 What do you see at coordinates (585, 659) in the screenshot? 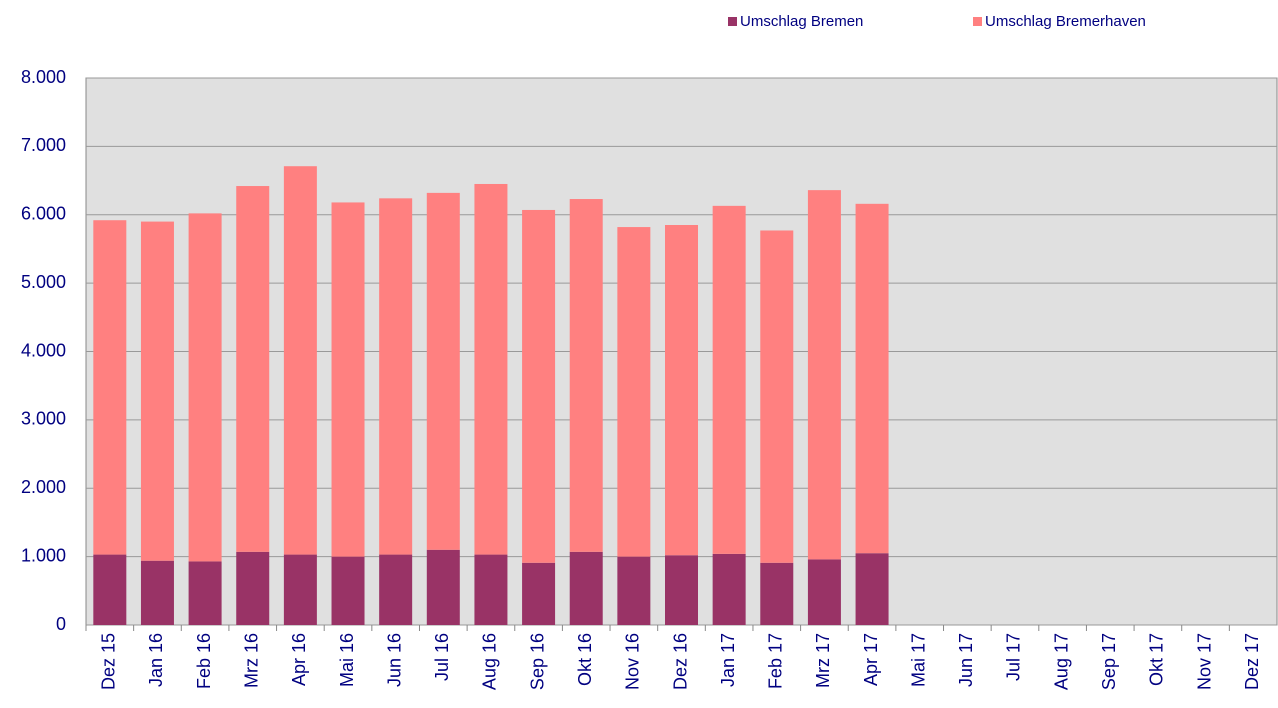
I see `x-tick-label: Okt 16` at bounding box center [585, 659].